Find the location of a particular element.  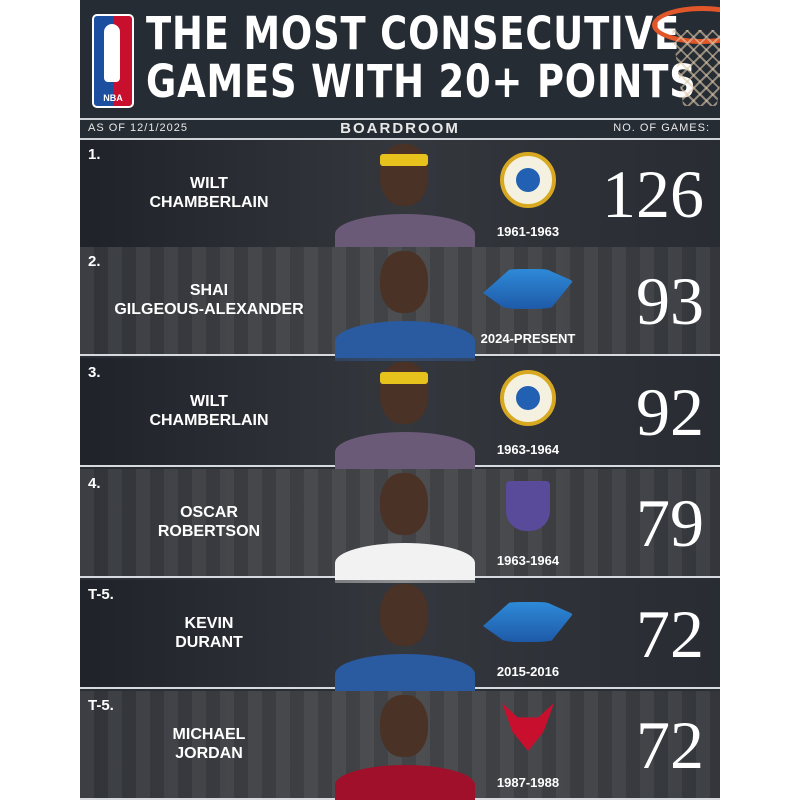

games-count: 126 is located at coordinates (653, 194).